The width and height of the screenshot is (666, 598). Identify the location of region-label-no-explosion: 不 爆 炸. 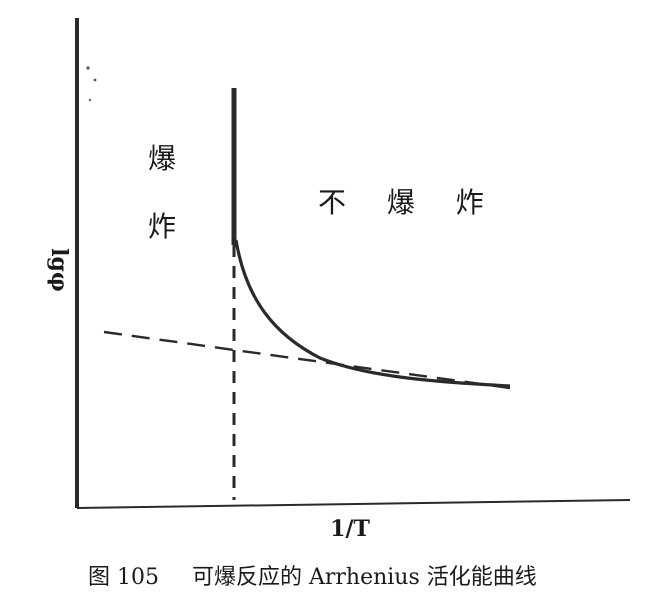
(409, 202).